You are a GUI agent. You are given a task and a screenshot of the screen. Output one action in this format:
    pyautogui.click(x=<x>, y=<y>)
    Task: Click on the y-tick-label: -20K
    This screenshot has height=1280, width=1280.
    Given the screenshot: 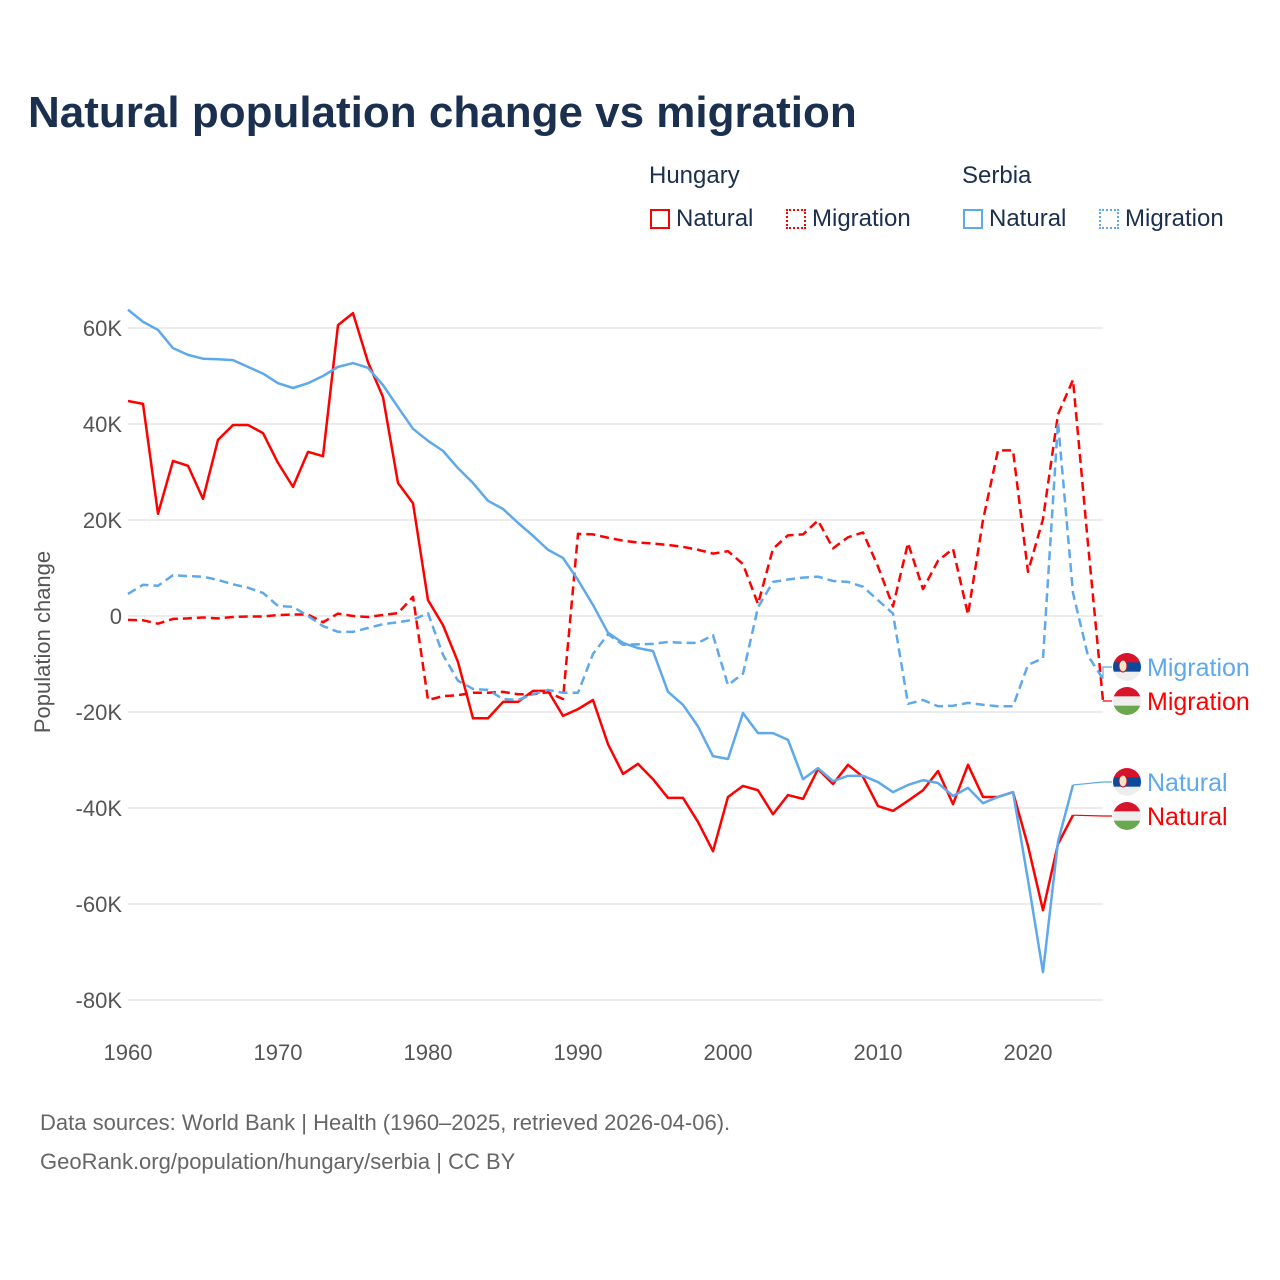 What is the action you would take?
    pyautogui.click(x=99, y=712)
    